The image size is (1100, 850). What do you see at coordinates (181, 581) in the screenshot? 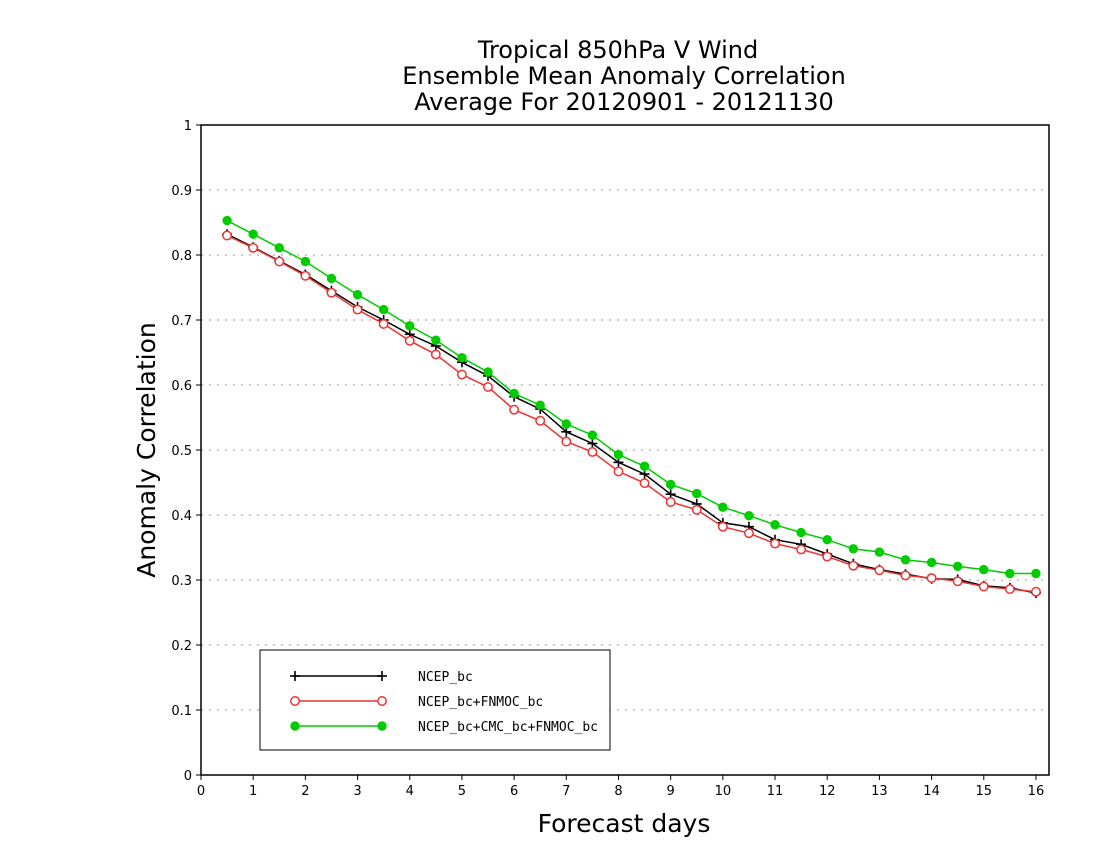
I see `y-tick-label: 0.3` at bounding box center [181, 581].